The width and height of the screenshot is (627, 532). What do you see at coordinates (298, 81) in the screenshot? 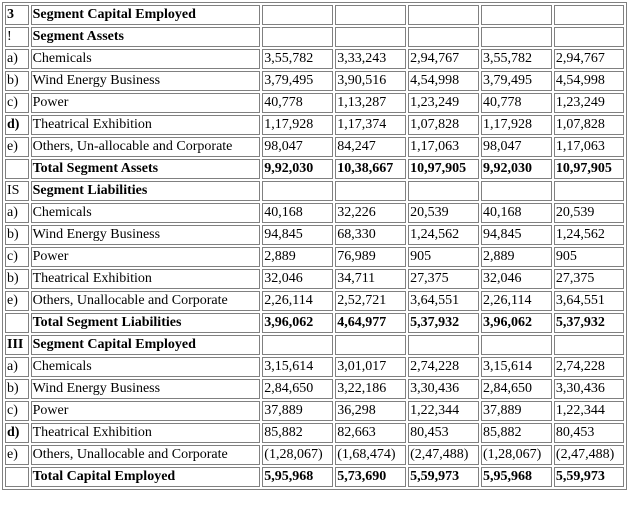
I see `value-cell: 3,79,495` at bounding box center [298, 81].